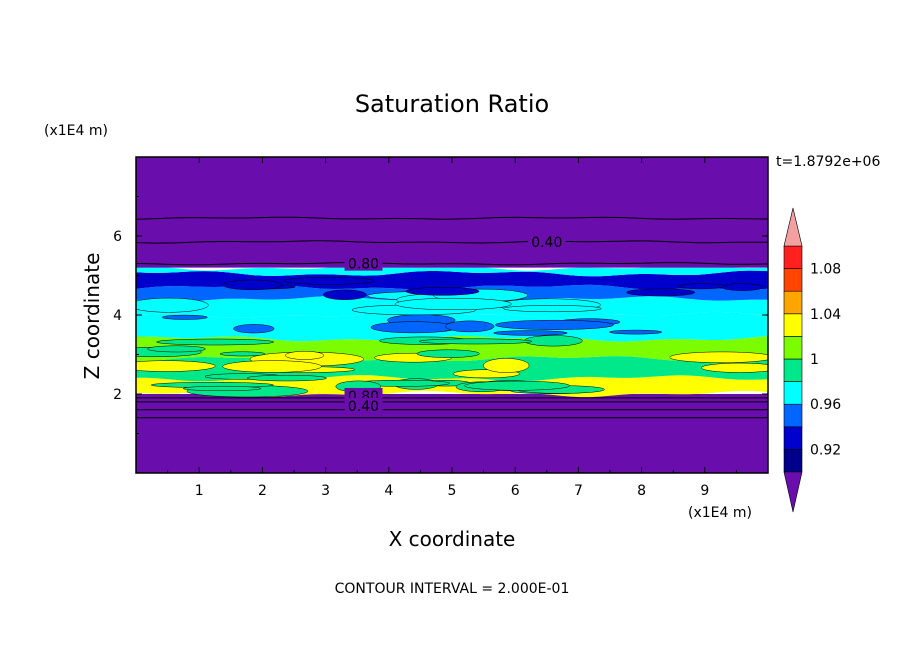 The height and width of the screenshot is (658, 904). I want to click on y-unit-label: (x1E4 m), so click(76, 131).